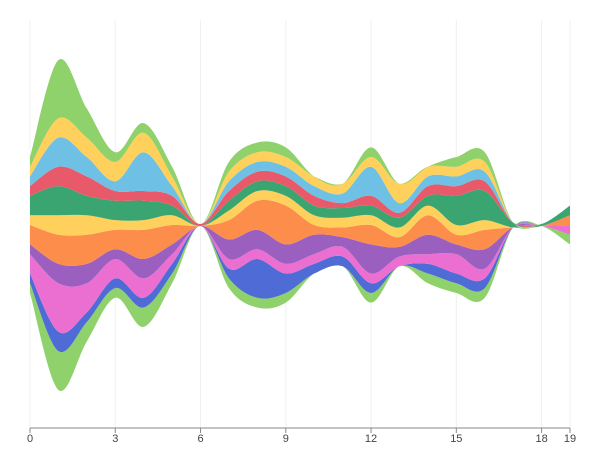 The width and height of the screenshot is (600, 455). I want to click on x-tick-label: 12, so click(371, 439).